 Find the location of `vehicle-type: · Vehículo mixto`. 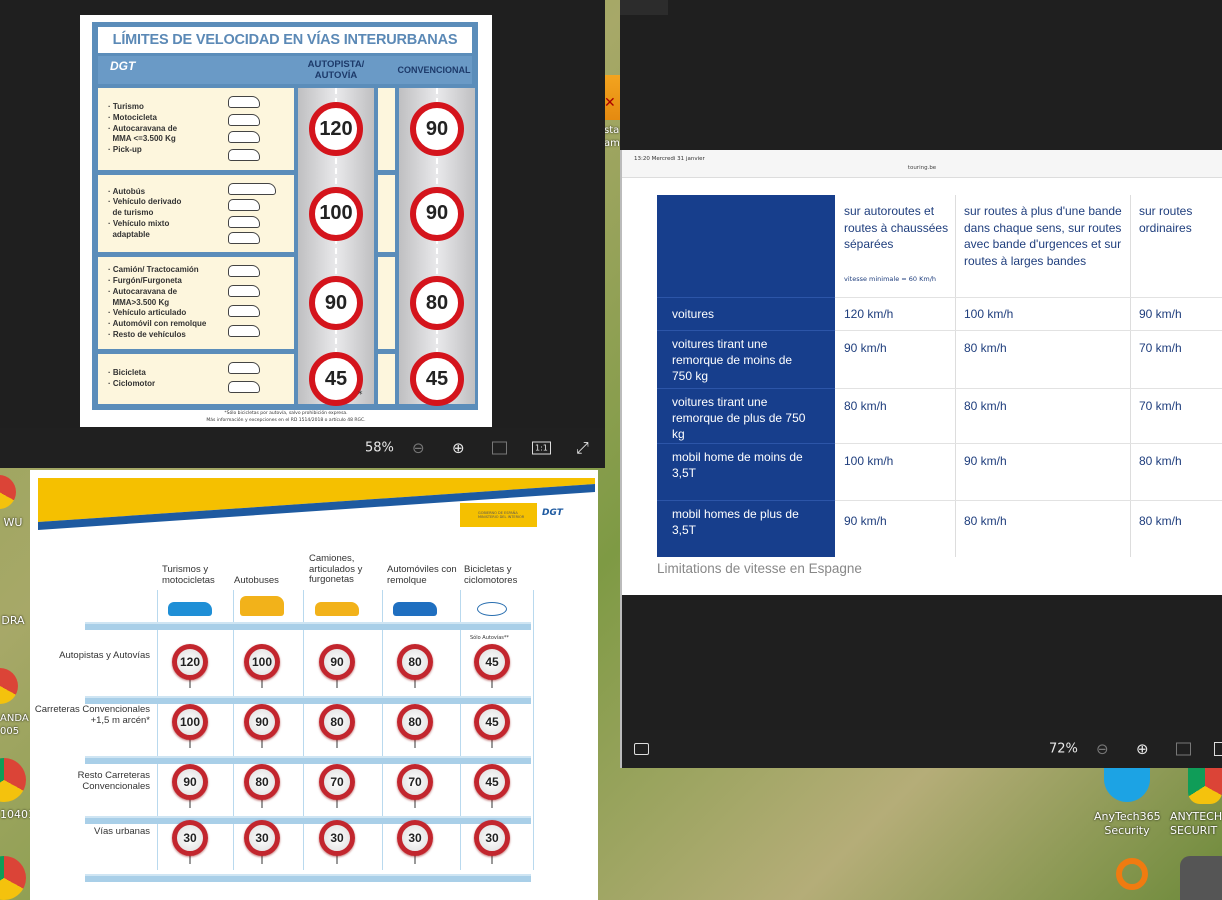

vehicle-type: · Vehículo mixto is located at coordinates (139, 223).